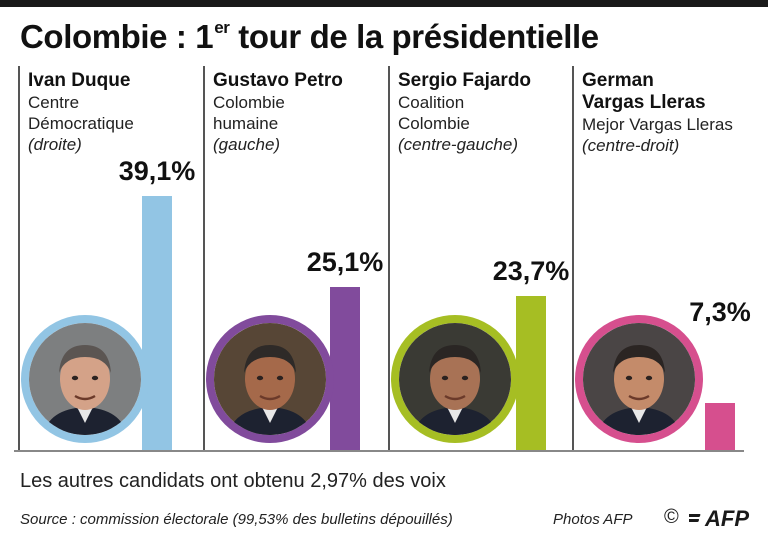 This screenshot has width=768, height=545. Describe the element at coordinates (720, 312) in the screenshot. I see `value-label: 7,3%` at that location.